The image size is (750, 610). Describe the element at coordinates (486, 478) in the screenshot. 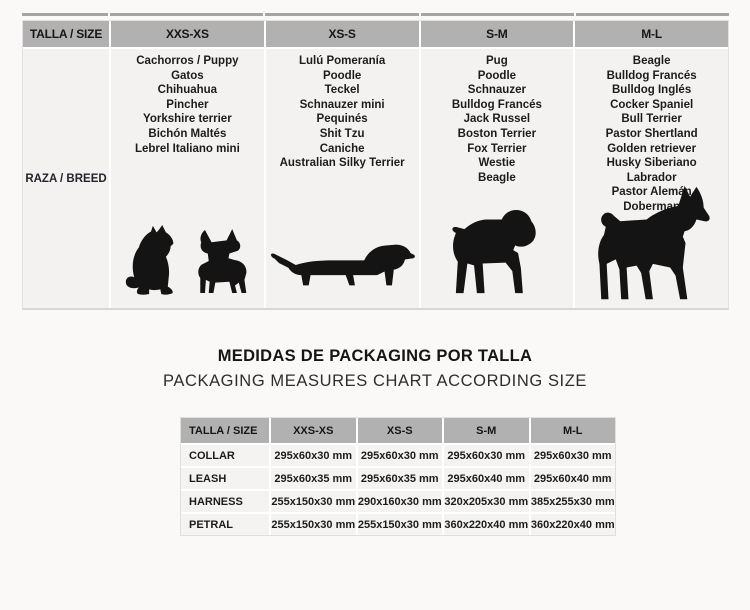

I see `leash-s-m: 295x60x40 mm` at that location.